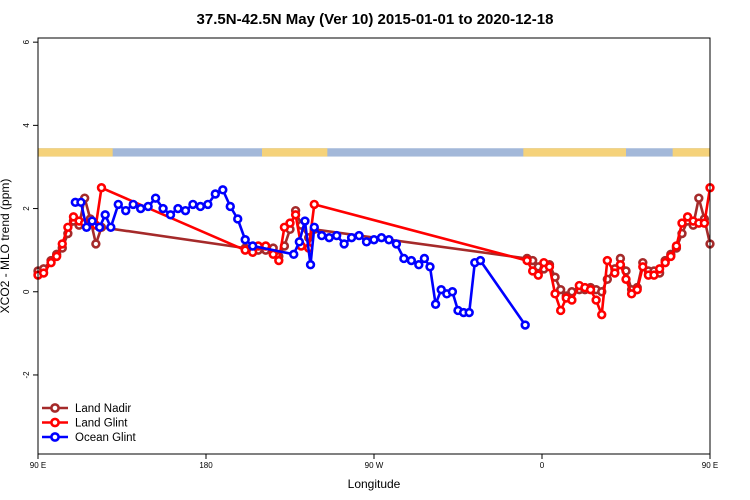 Image resolution: width=750 pixels, height=500 pixels. I want to click on x-tick-label: 0, so click(542, 465).